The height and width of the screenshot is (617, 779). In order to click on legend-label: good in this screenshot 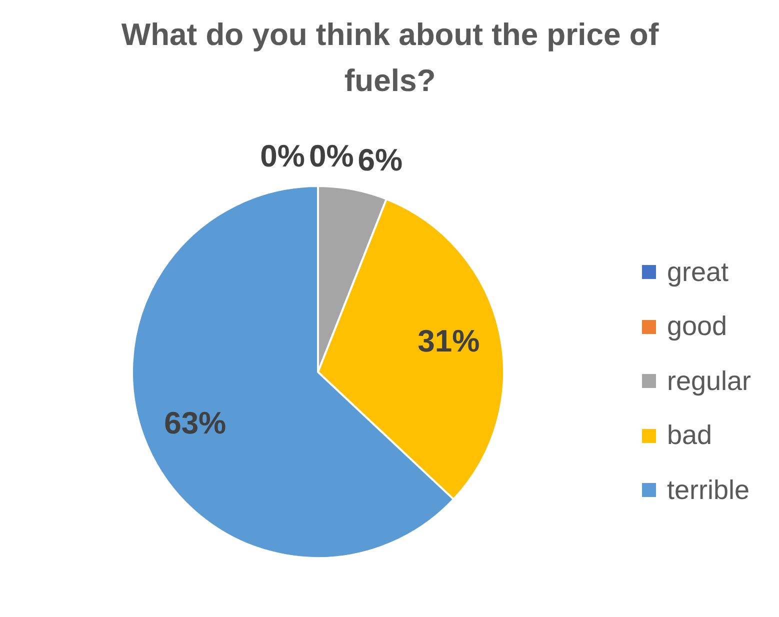, I will do `click(697, 326)`.